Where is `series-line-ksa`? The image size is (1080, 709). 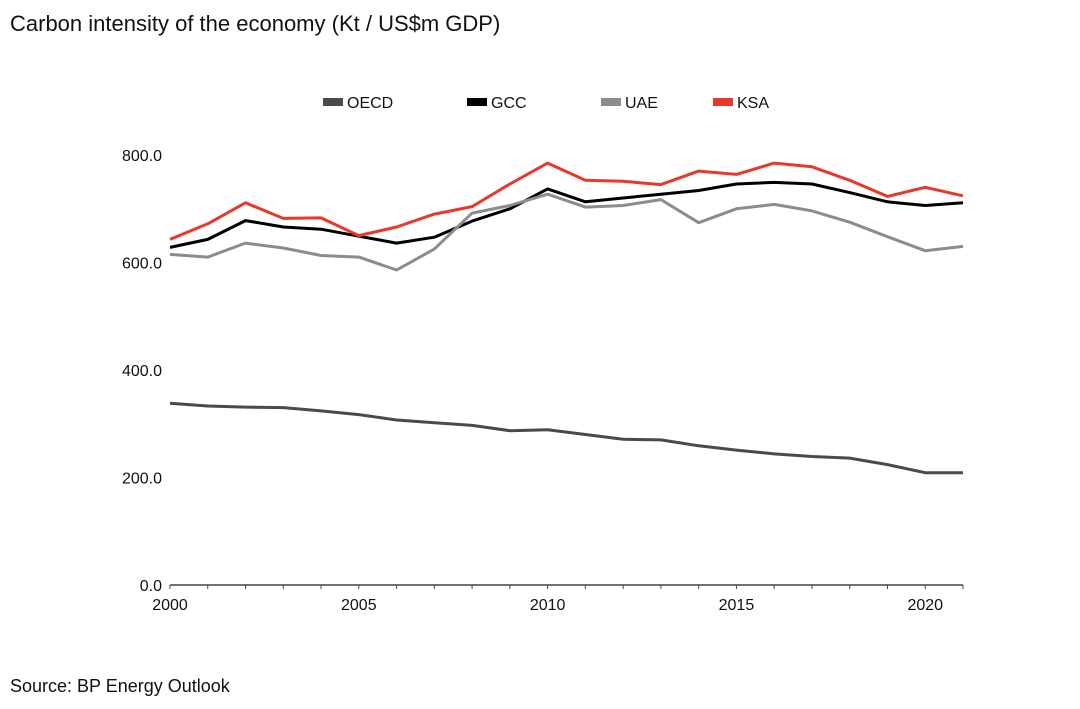
series-line-ksa is located at coordinates (566, 201).